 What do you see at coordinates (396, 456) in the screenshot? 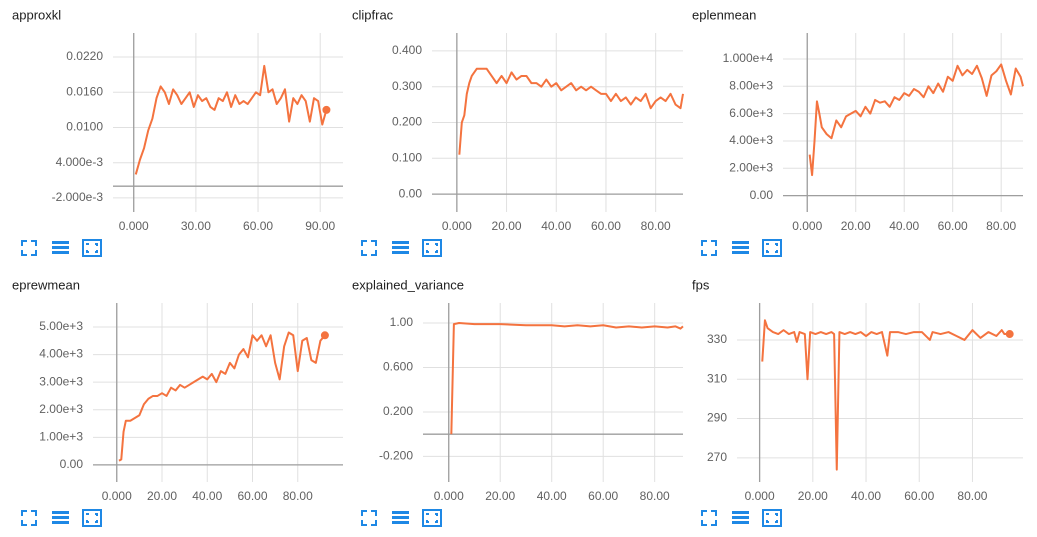
I see `y-tick-label: -0.200` at bounding box center [396, 456].